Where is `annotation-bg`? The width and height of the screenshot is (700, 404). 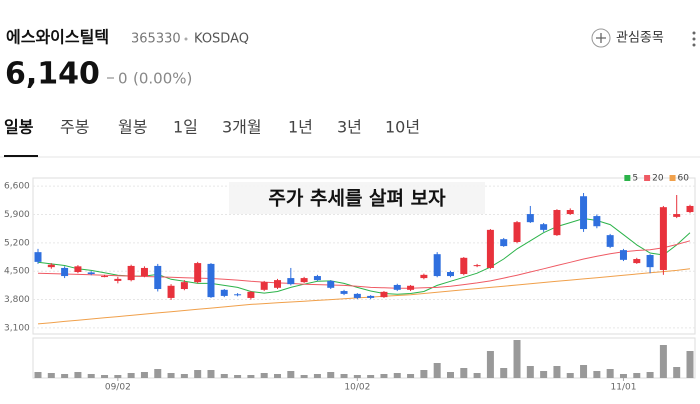
annotation-bg is located at coordinates (357, 198).